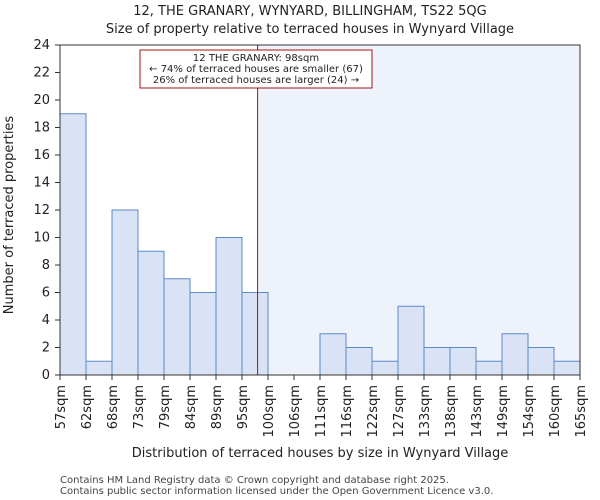  What do you see at coordinates (373, 411) in the screenshot?
I see `x-tick-label: 122sqm` at bounding box center [373, 411].